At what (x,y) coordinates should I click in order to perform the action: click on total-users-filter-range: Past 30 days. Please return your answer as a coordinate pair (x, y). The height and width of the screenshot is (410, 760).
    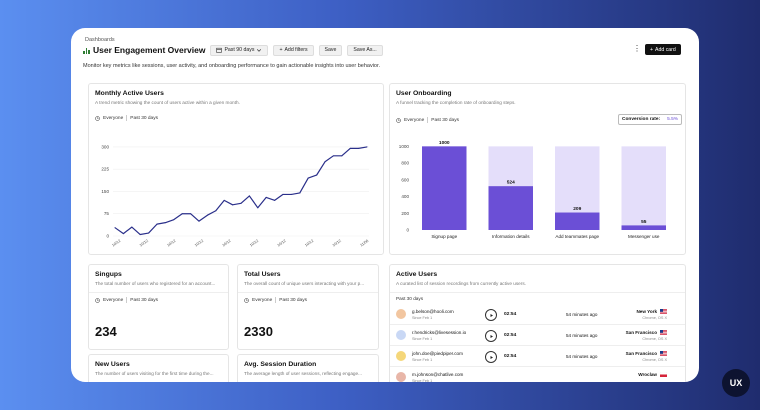
    Looking at the image, I should click on (293, 300).